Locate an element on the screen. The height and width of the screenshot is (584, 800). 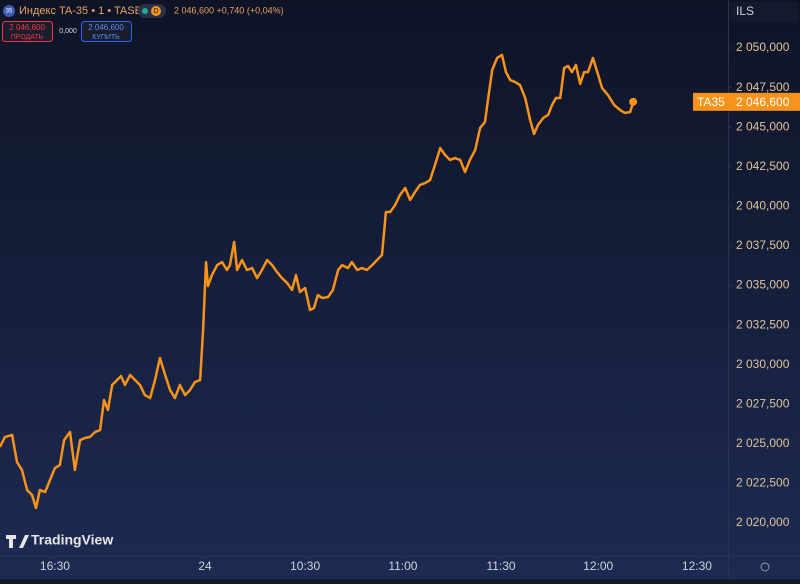
sell-button is located at coordinates (27, 31).